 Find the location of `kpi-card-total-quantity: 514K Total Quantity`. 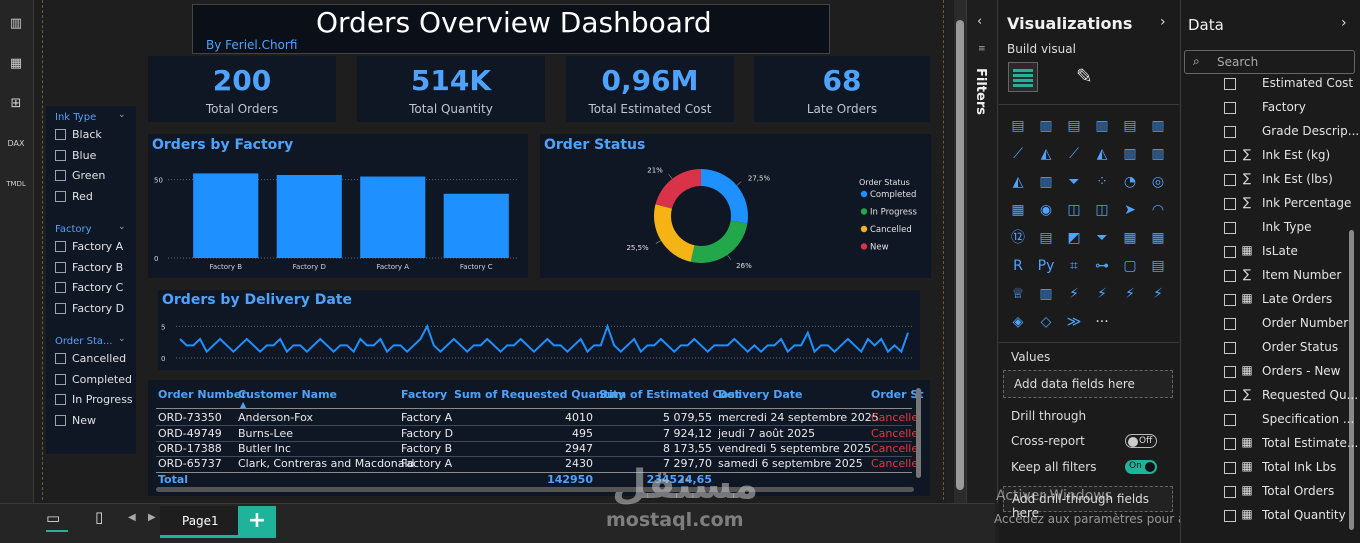

kpi-card-total-quantity: 514K Total Quantity is located at coordinates (451, 89).